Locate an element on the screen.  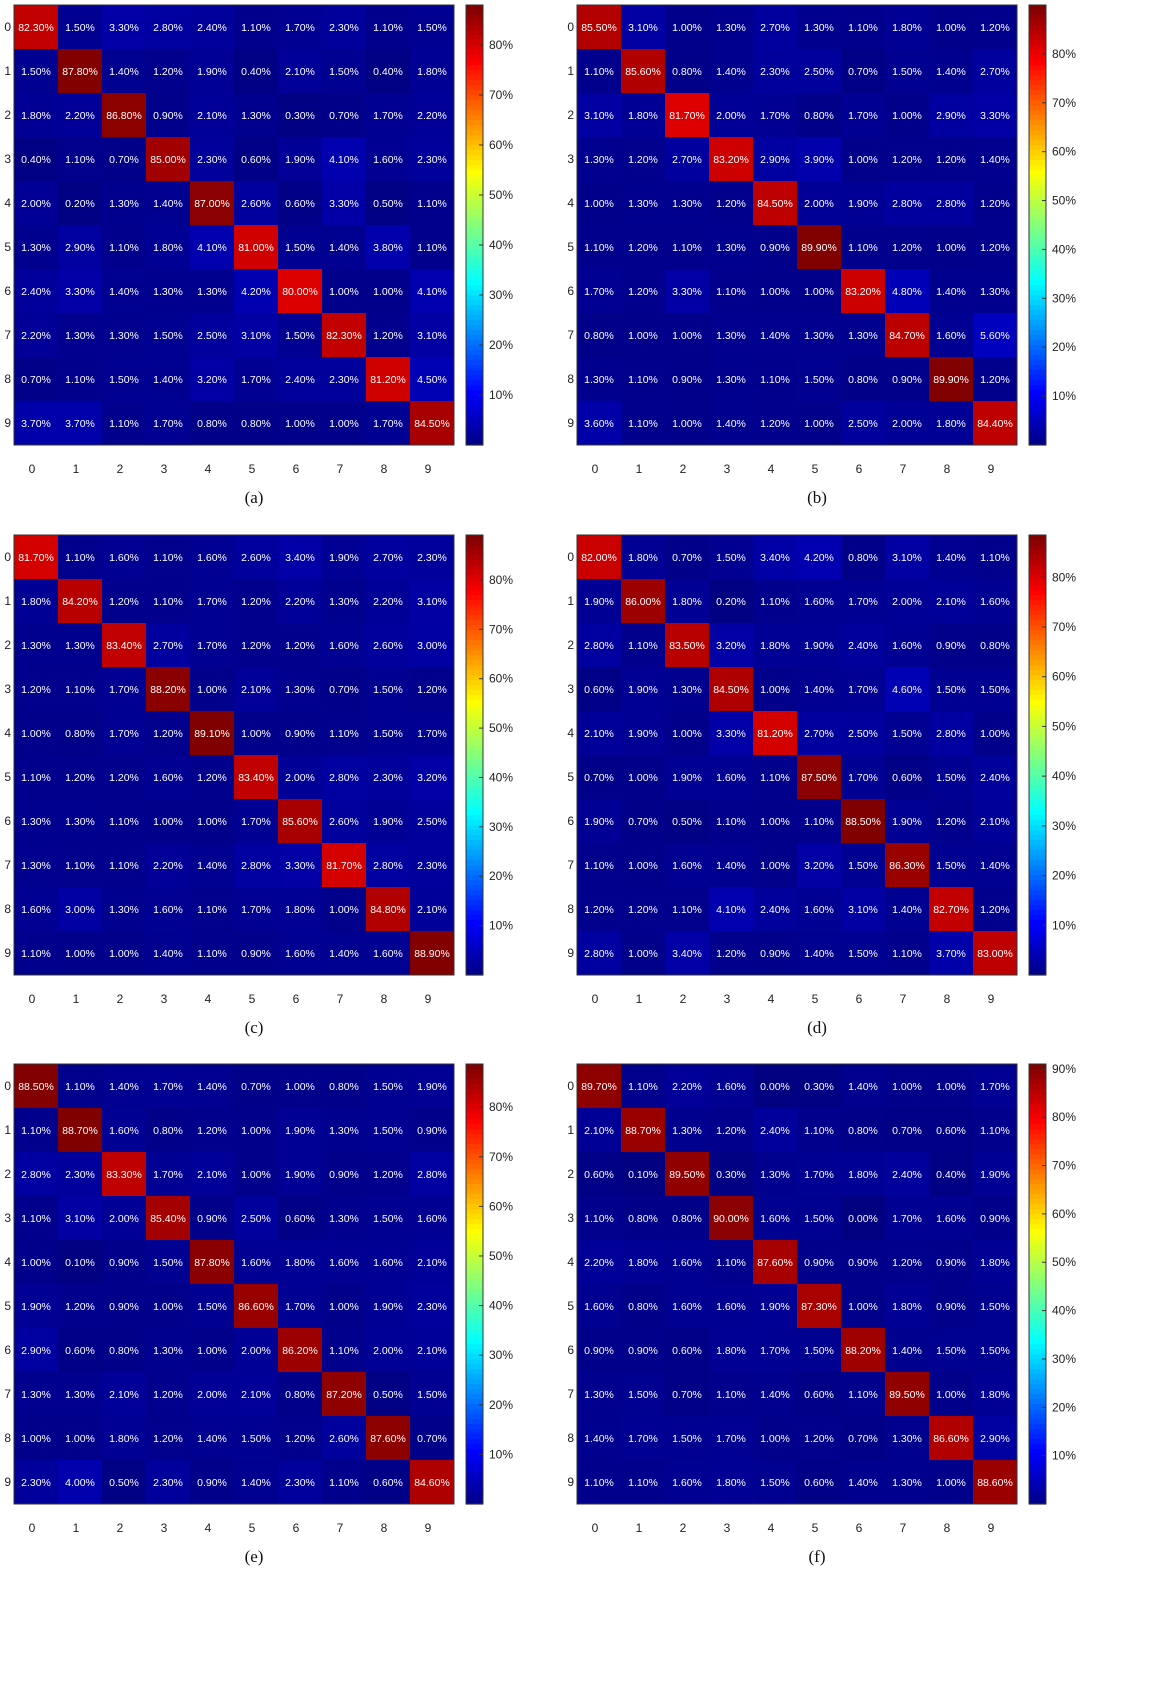
cell-value-label: 1.50% is located at coordinates (388, 734).